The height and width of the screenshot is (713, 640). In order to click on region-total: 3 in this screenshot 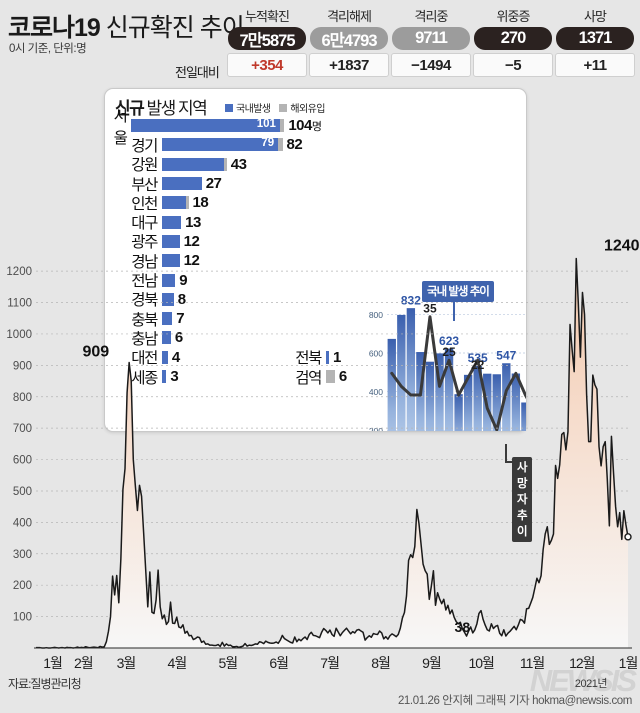, I will do `click(174, 376)`.